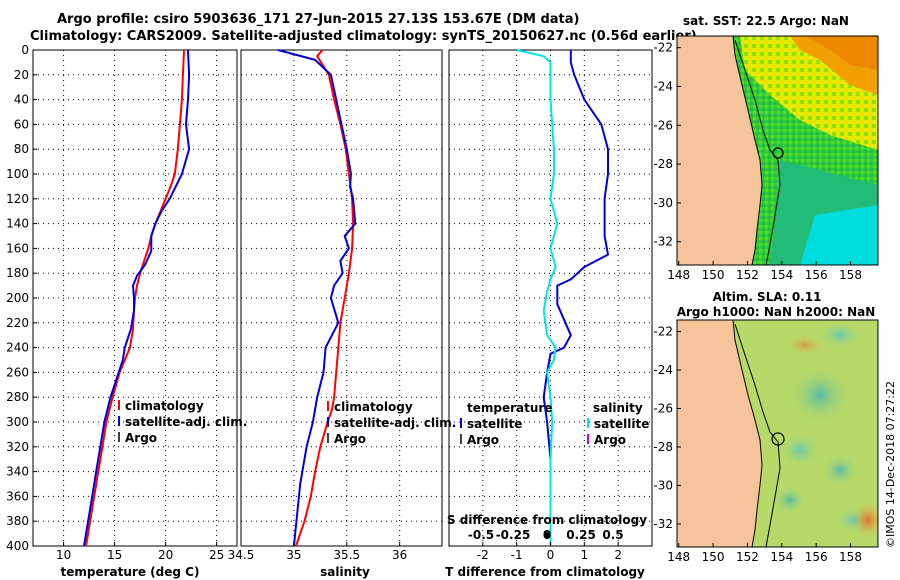  I want to click on legend-climatology: climatology, so click(373, 407).